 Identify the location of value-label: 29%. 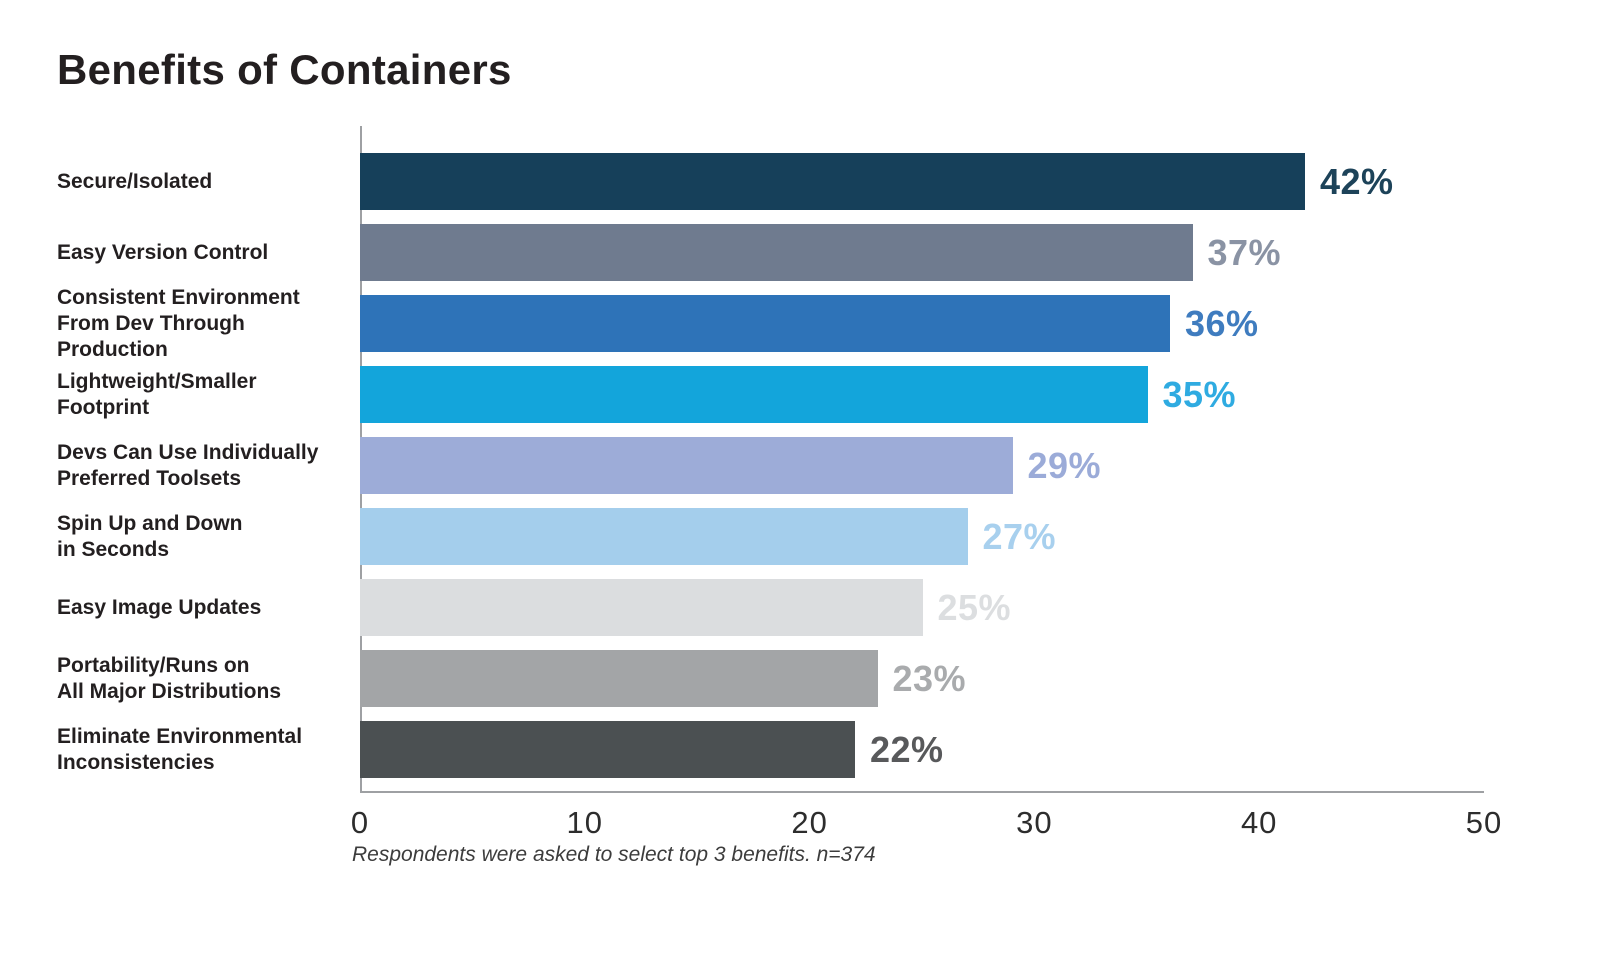
(1064, 465).